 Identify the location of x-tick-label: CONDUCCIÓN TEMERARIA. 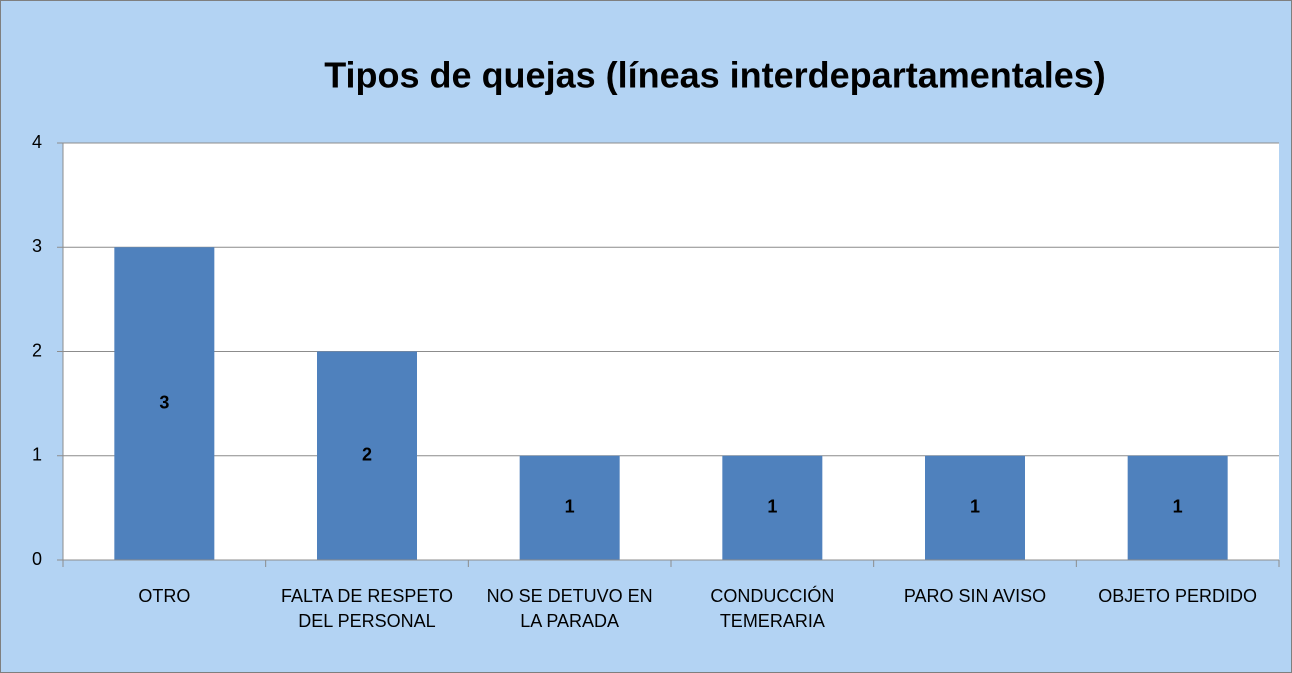
(772, 608).